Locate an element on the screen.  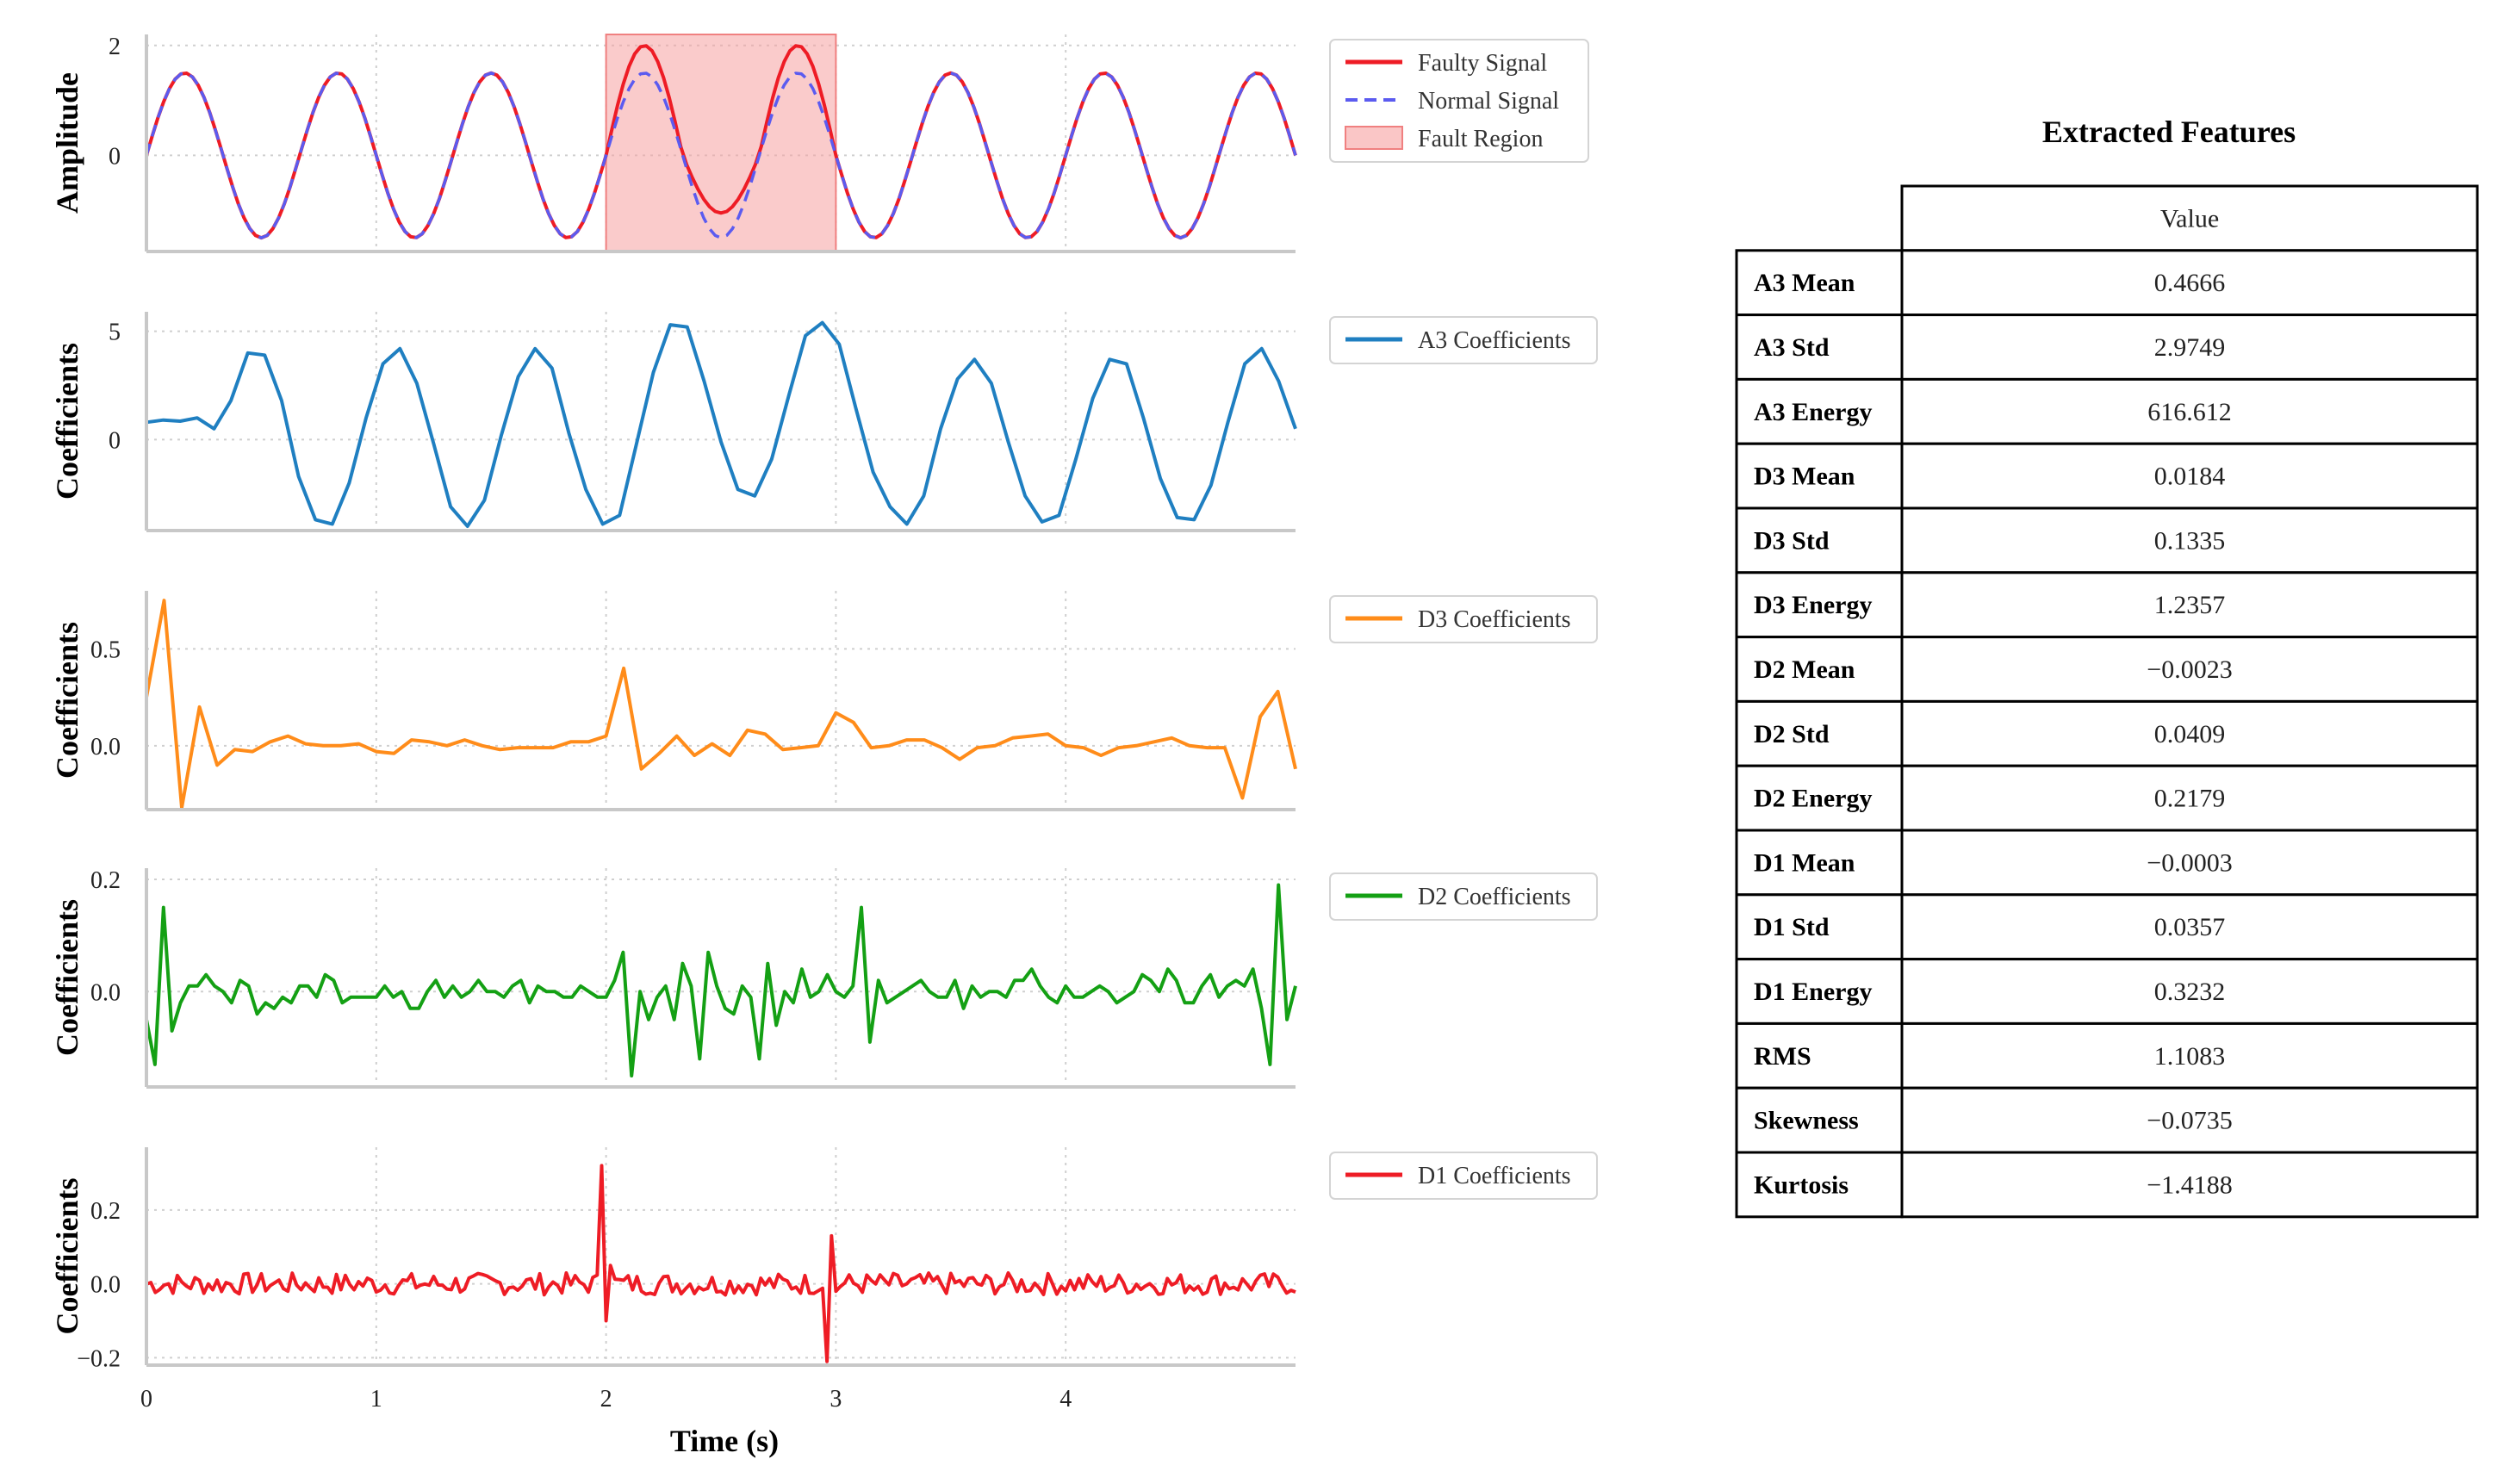
x-tick-label: 2 is located at coordinates (606, 1399).